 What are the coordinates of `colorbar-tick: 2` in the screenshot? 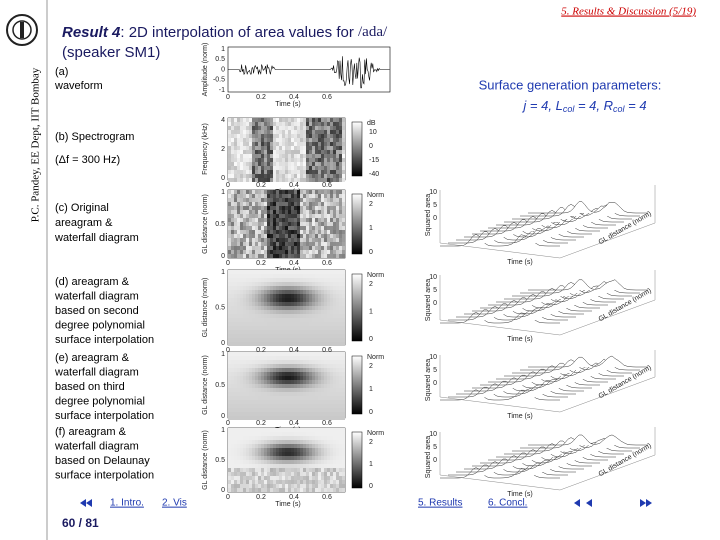 It's located at (371, 366).